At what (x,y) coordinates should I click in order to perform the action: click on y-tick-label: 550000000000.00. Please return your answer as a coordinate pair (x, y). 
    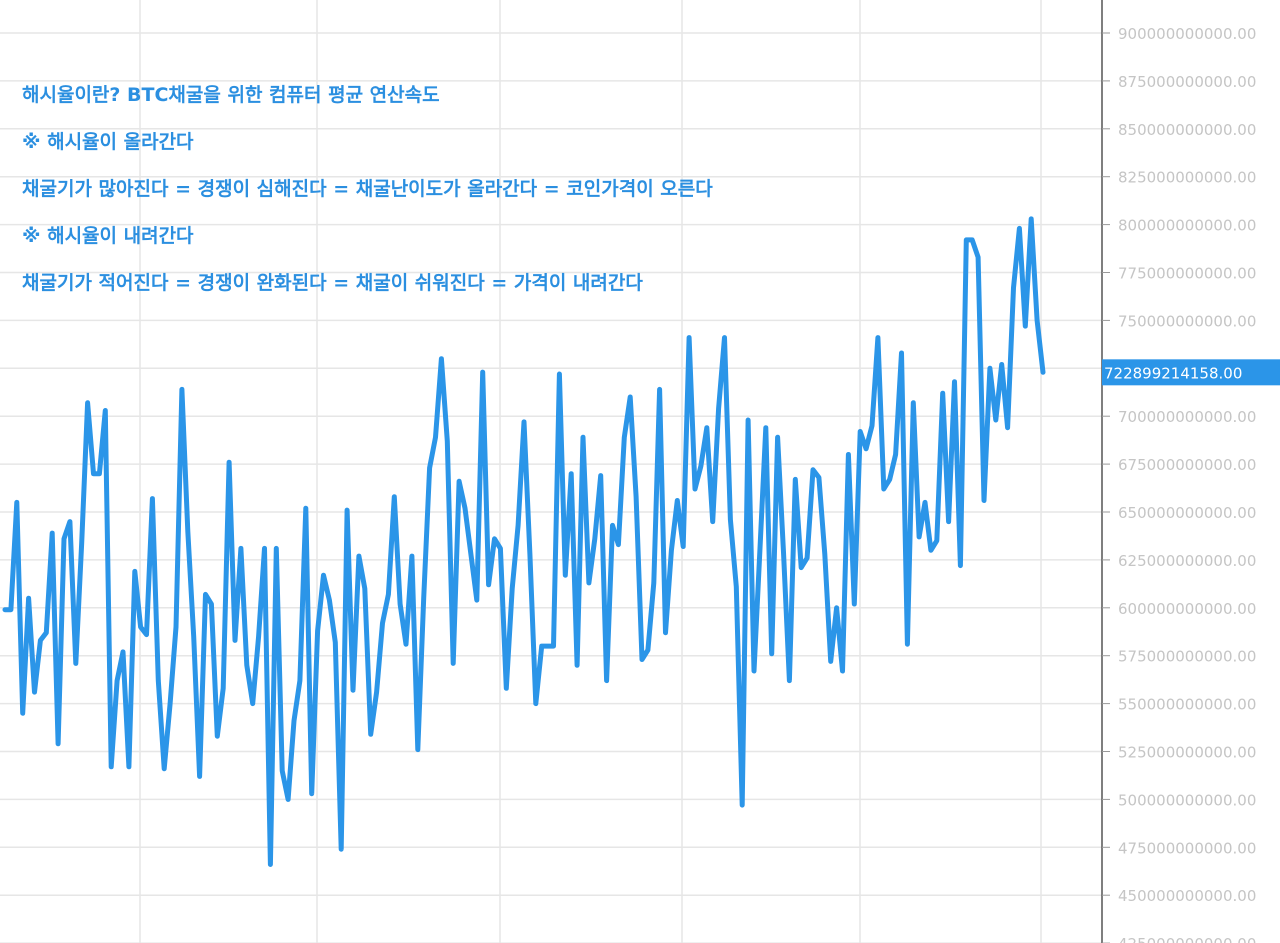
    Looking at the image, I should click on (1187, 705).